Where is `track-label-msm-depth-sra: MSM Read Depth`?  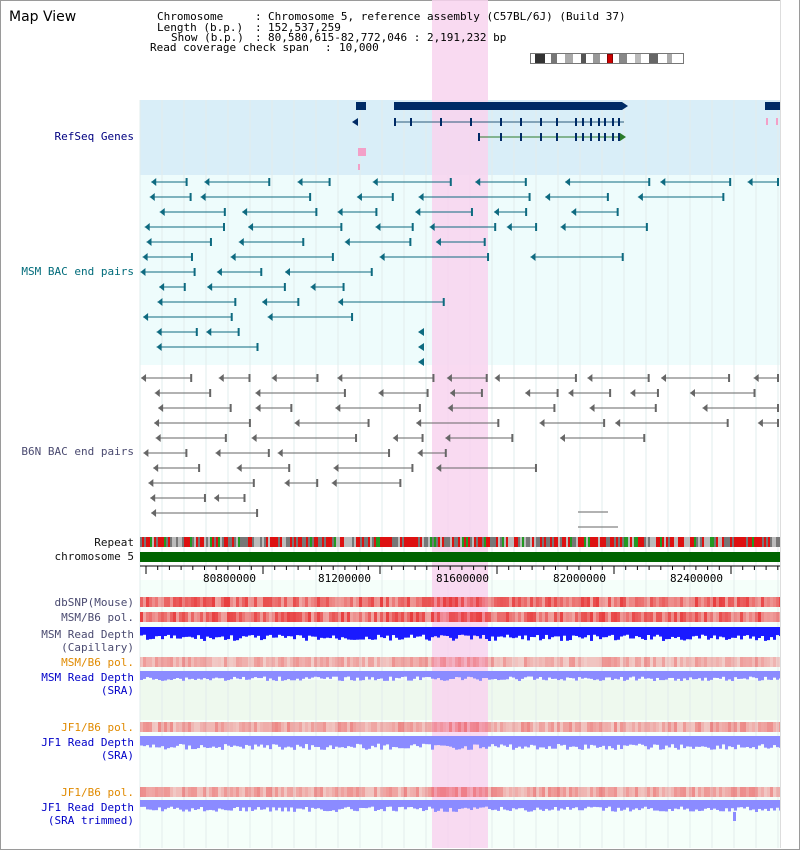 track-label-msm-depth-sra: MSM Read Depth is located at coordinates (87, 677).